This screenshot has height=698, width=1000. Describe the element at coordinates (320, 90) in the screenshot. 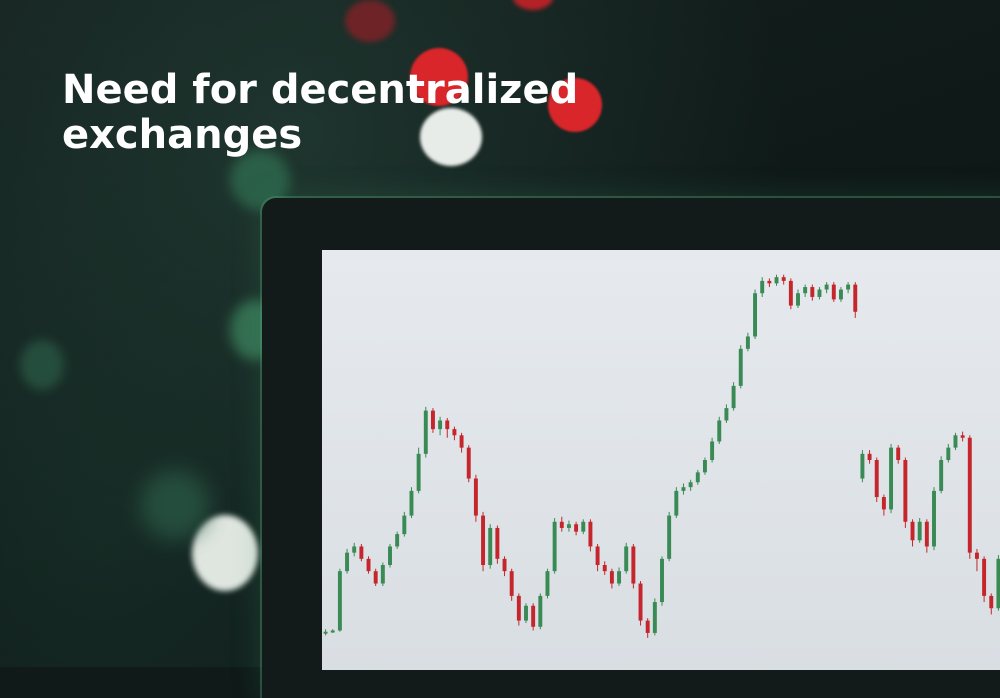

I see `title-line-1: Need for decentralized` at that location.